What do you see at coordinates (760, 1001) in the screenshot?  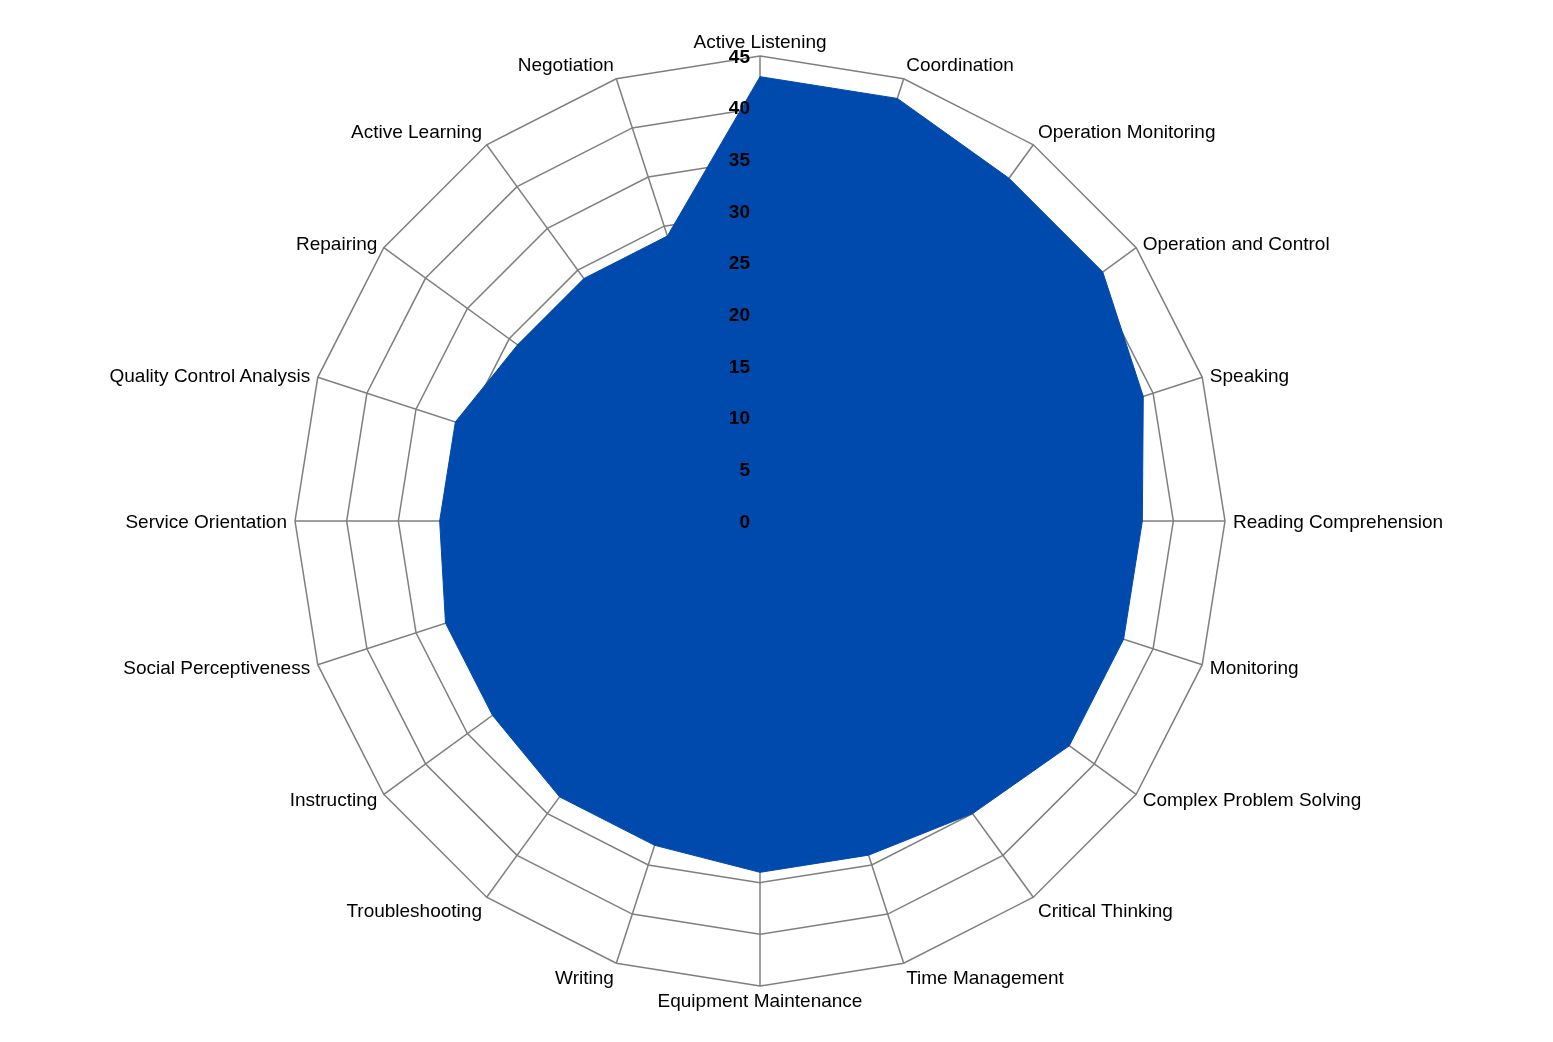 I see `spoke-label: Equipment Maintenance` at bounding box center [760, 1001].